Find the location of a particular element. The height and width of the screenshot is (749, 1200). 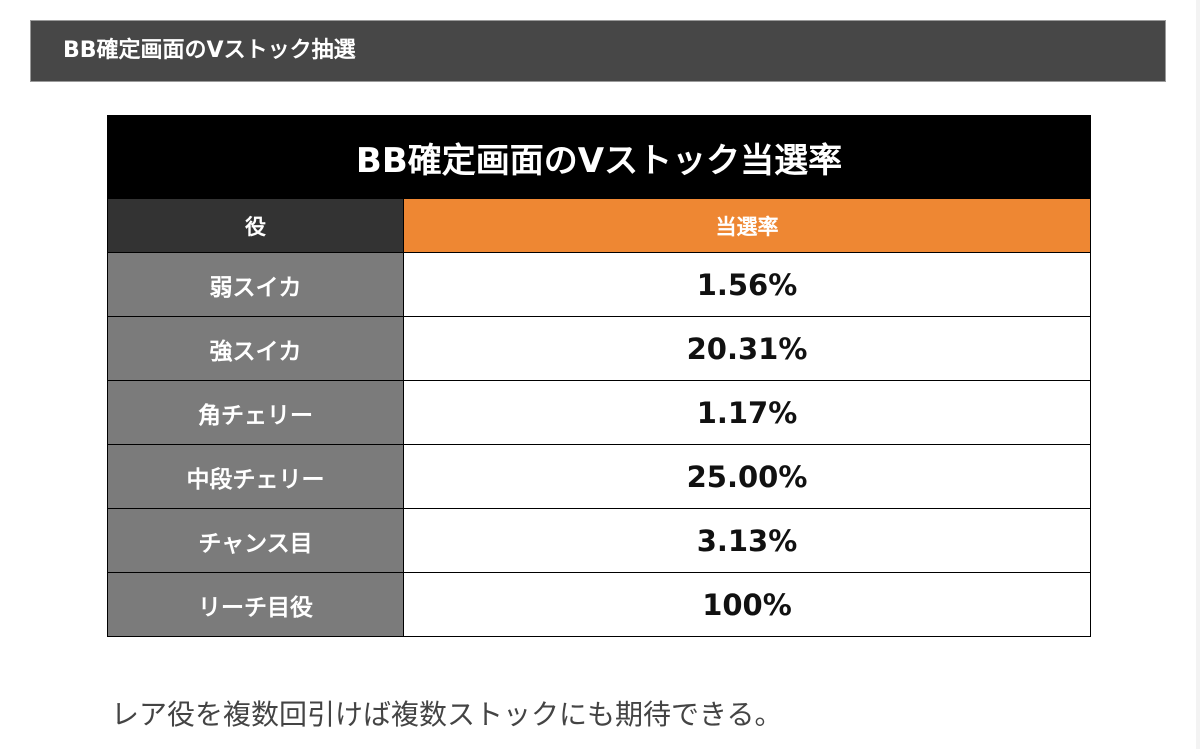

table-title-row: BB確定画面のVストック当選率 is located at coordinates (599, 157).